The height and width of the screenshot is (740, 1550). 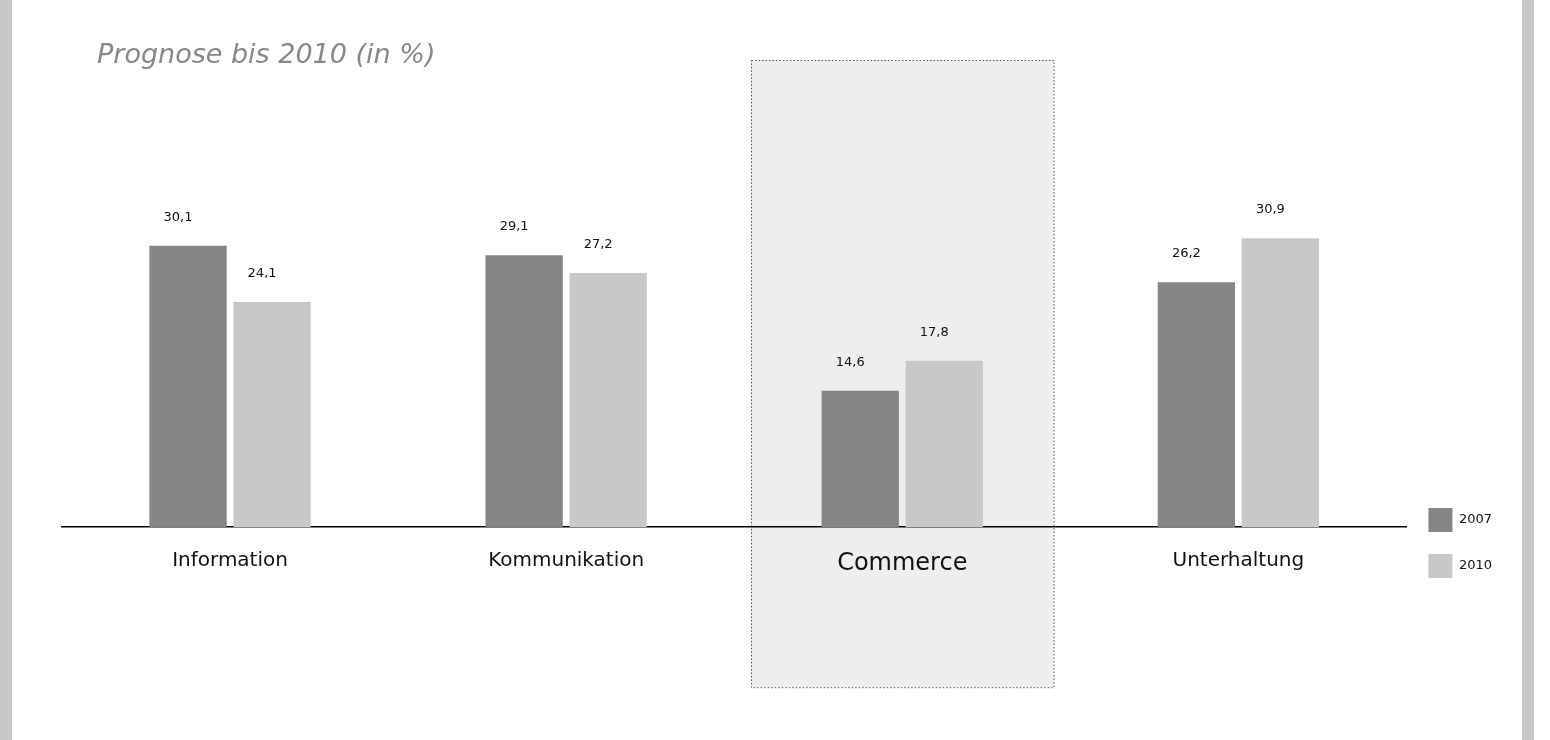 What do you see at coordinates (1475, 519) in the screenshot?
I see `legend-label: 2007` at bounding box center [1475, 519].